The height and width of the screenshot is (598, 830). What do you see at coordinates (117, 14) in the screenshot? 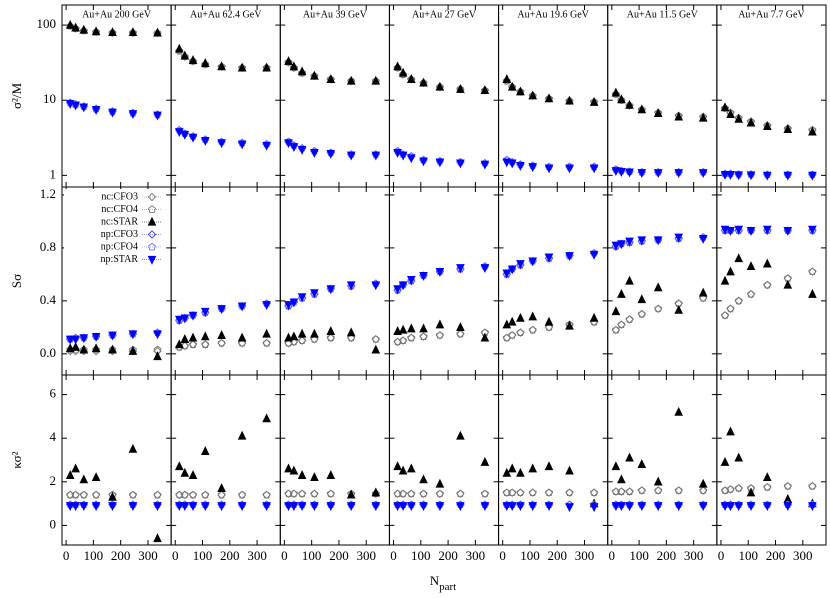
I see `panel-title: Au+Au 200 GeV` at bounding box center [117, 14].